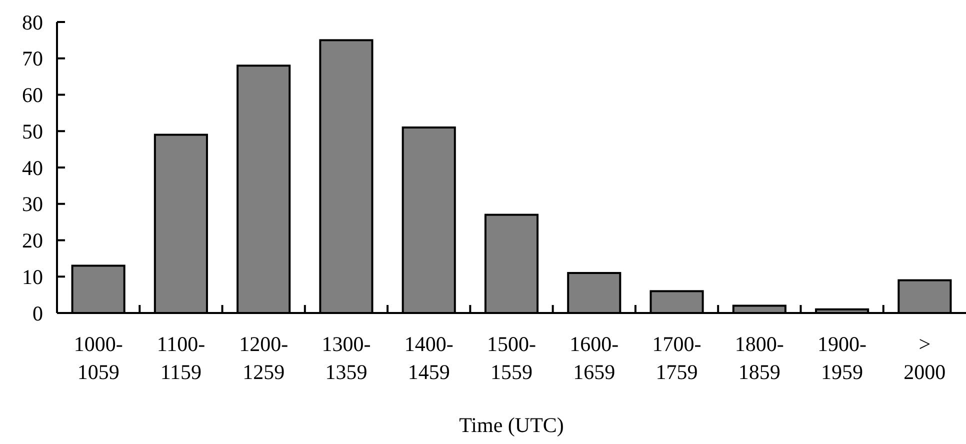  I want to click on x-tick-label: 1700-1759, so click(677, 358).